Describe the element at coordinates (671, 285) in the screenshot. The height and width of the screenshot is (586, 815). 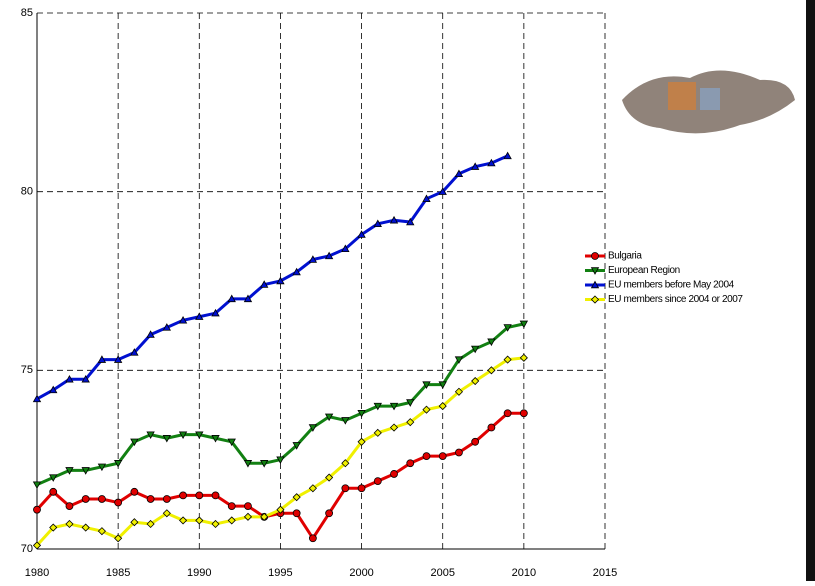
I see `legend-label: EU members before May 2004` at that location.